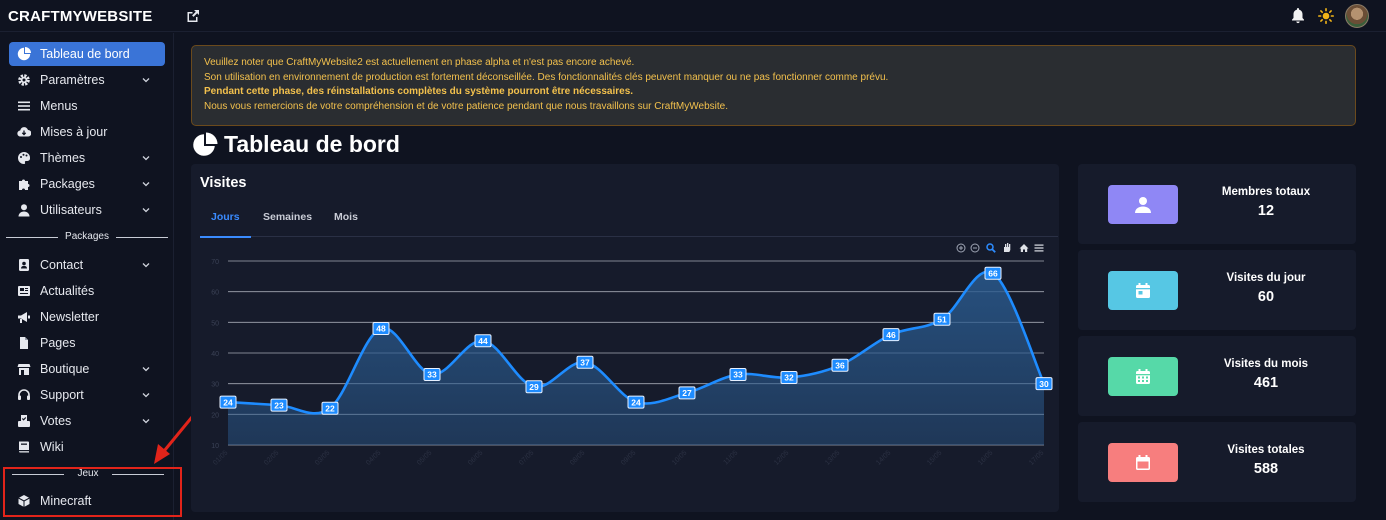 This screenshot has width=1386, height=520. What do you see at coordinates (1007, 247) in the screenshot?
I see `pan-hand-icon` at bounding box center [1007, 247].